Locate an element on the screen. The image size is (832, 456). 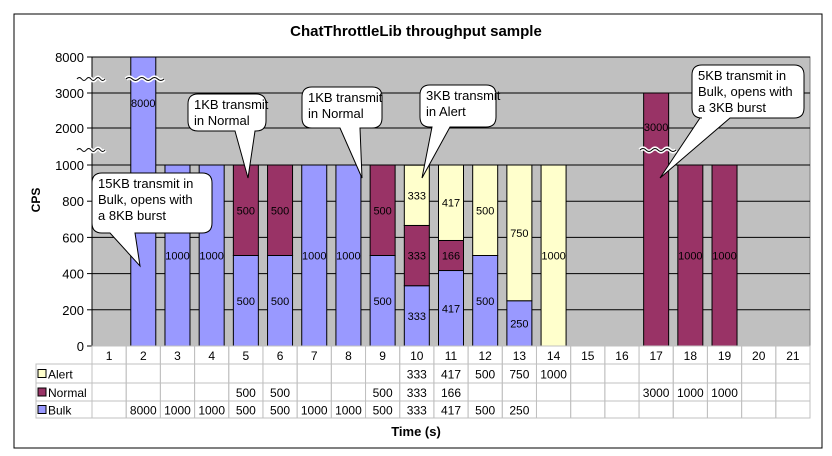
y-tick-label: 3000 is located at coordinates (69, 93).